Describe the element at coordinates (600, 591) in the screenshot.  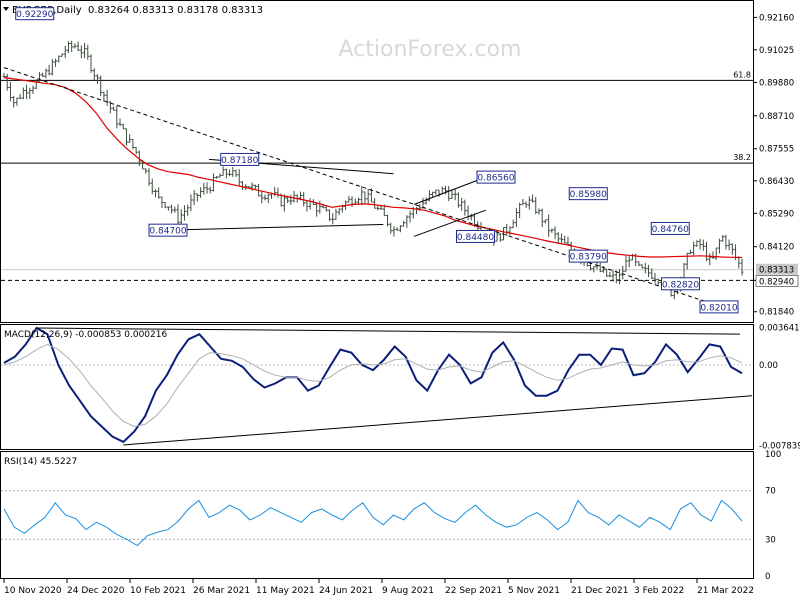
I see `x-axis-tick-label: 21 Dec 2021` at that location.